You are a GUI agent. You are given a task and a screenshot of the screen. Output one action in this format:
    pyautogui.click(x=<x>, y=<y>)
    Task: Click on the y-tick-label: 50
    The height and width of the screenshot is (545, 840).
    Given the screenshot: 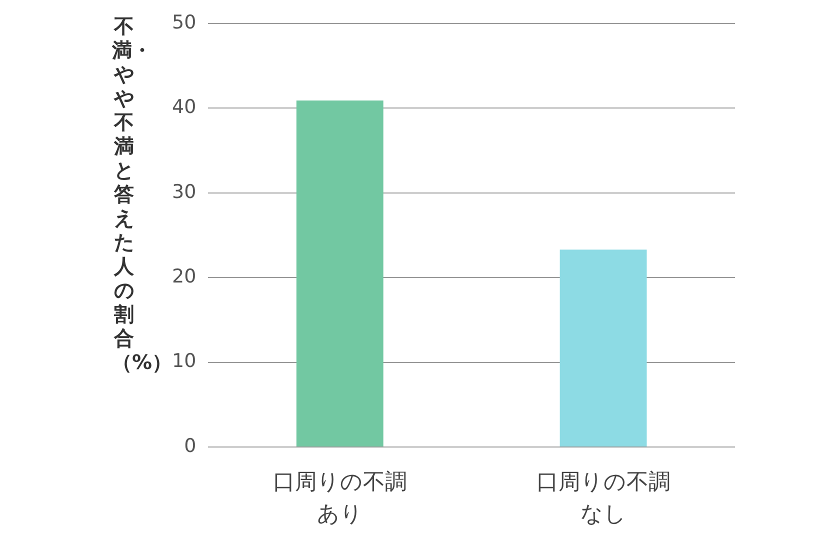 What is the action you would take?
    pyautogui.click(x=184, y=22)
    